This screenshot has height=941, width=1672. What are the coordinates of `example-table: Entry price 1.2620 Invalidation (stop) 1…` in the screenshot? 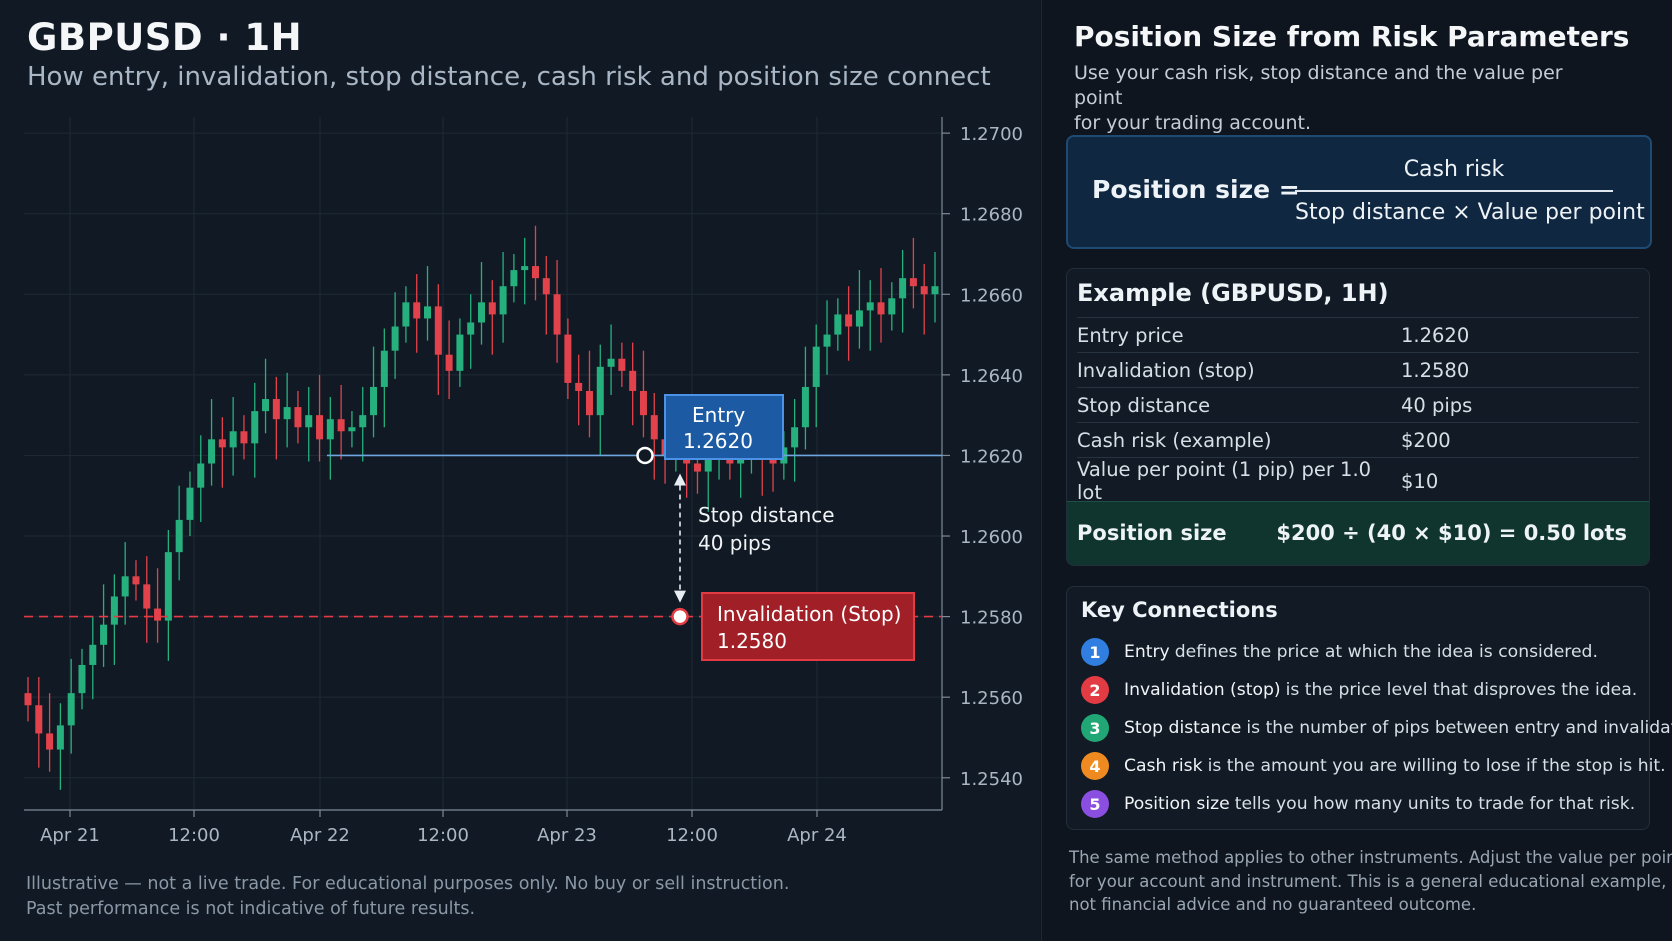 It's located at (1358, 410).